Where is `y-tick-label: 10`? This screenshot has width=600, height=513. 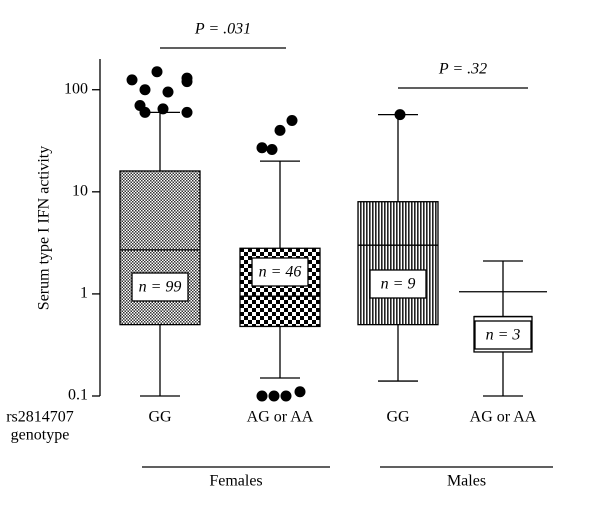
y-tick-label: 10 is located at coordinates (80, 190).